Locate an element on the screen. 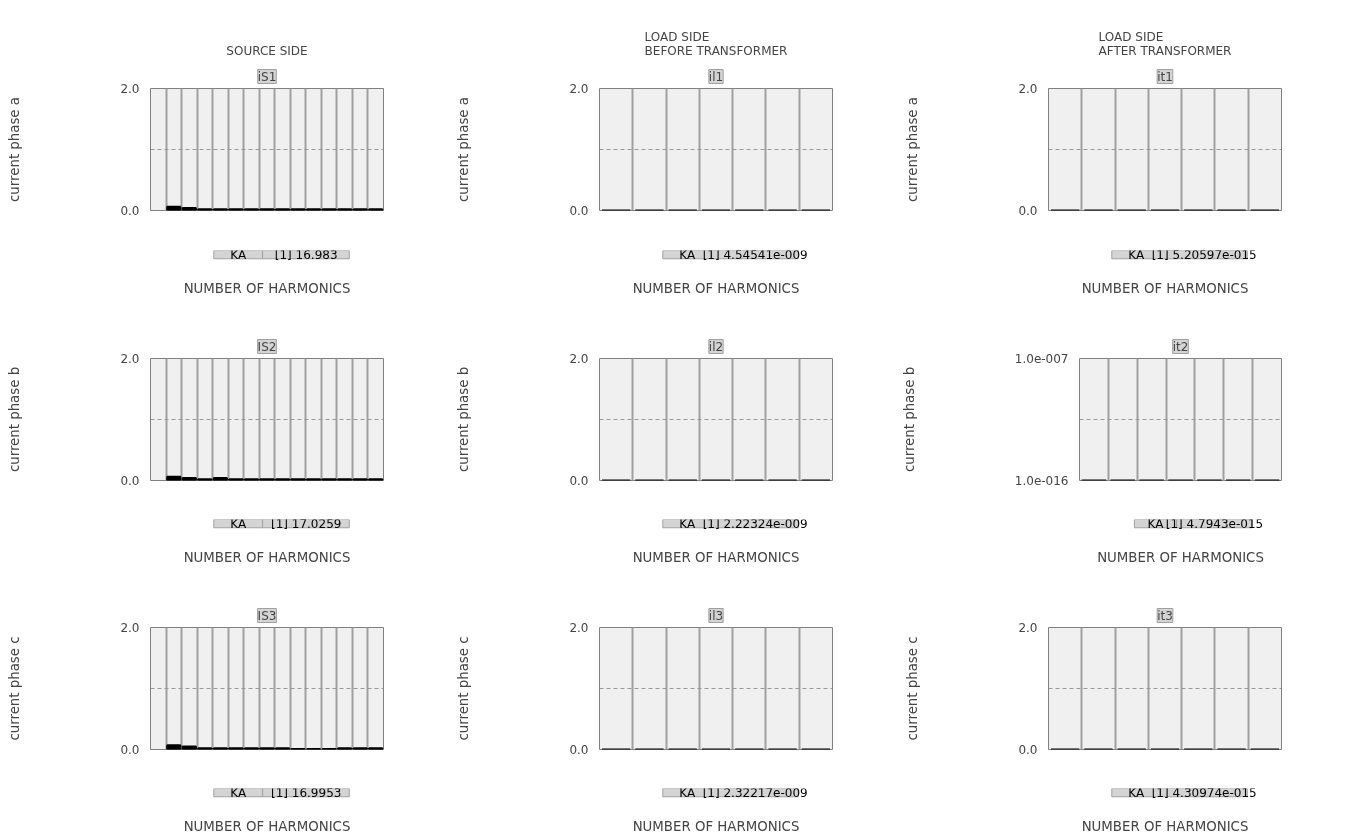  text: [1] 4.30974e-015 is located at coordinates (1204, 792).